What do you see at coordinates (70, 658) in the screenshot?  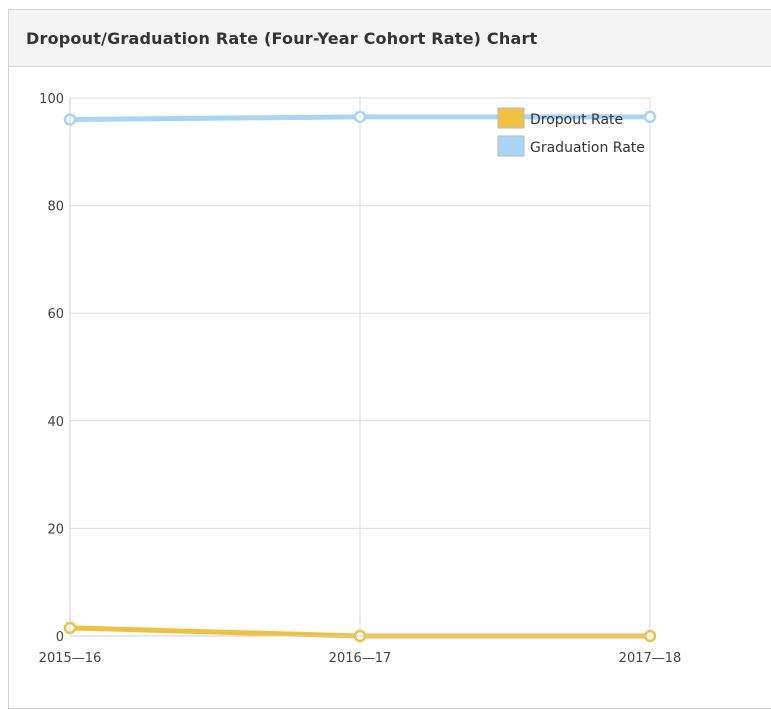 I see `x-tick-label: 2015—16` at bounding box center [70, 658].